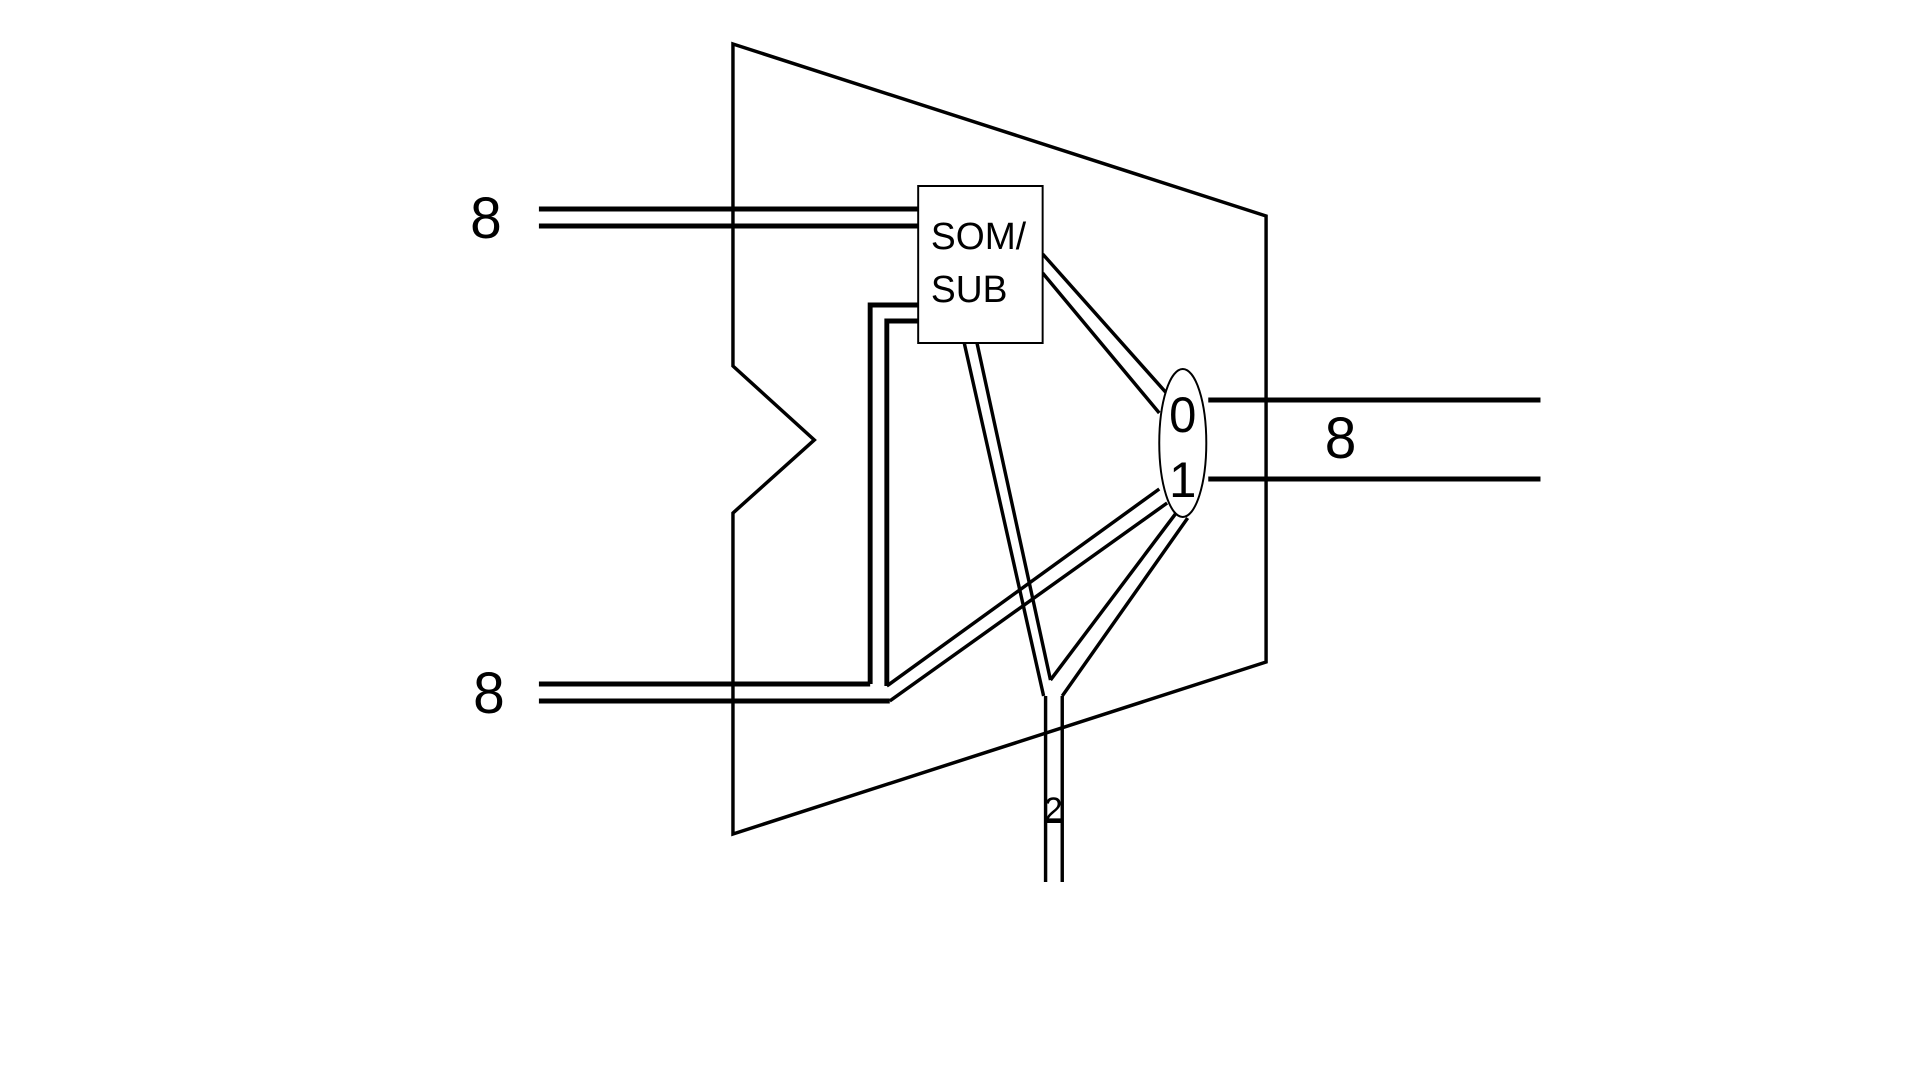  I want to click on mux-ellipse, so click(1183, 443).